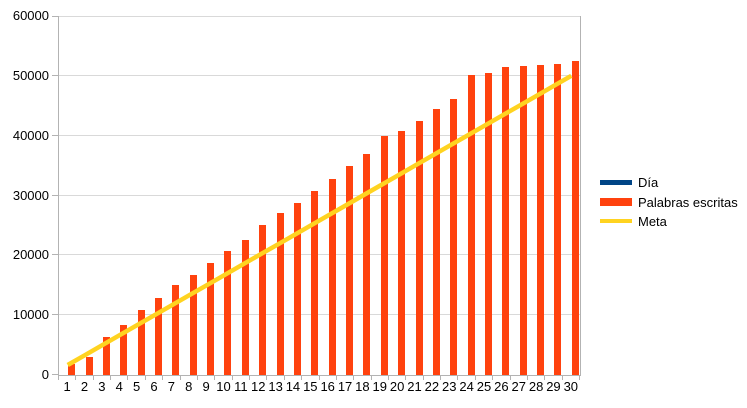  What do you see at coordinates (648, 182) in the screenshot?
I see `legend-label-dia: Día` at bounding box center [648, 182].